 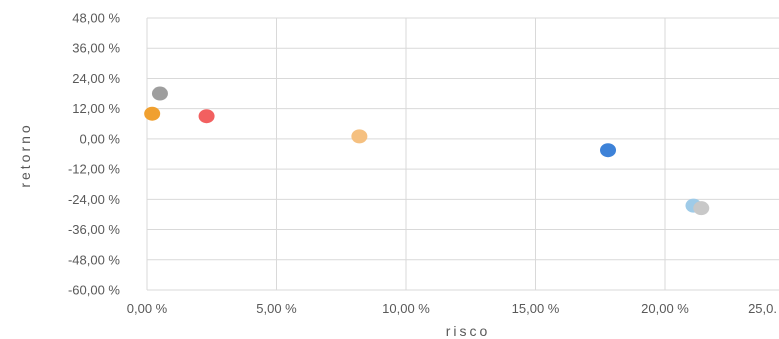 I want to click on y-tick-label: 0,00 %, so click(x=100, y=138).